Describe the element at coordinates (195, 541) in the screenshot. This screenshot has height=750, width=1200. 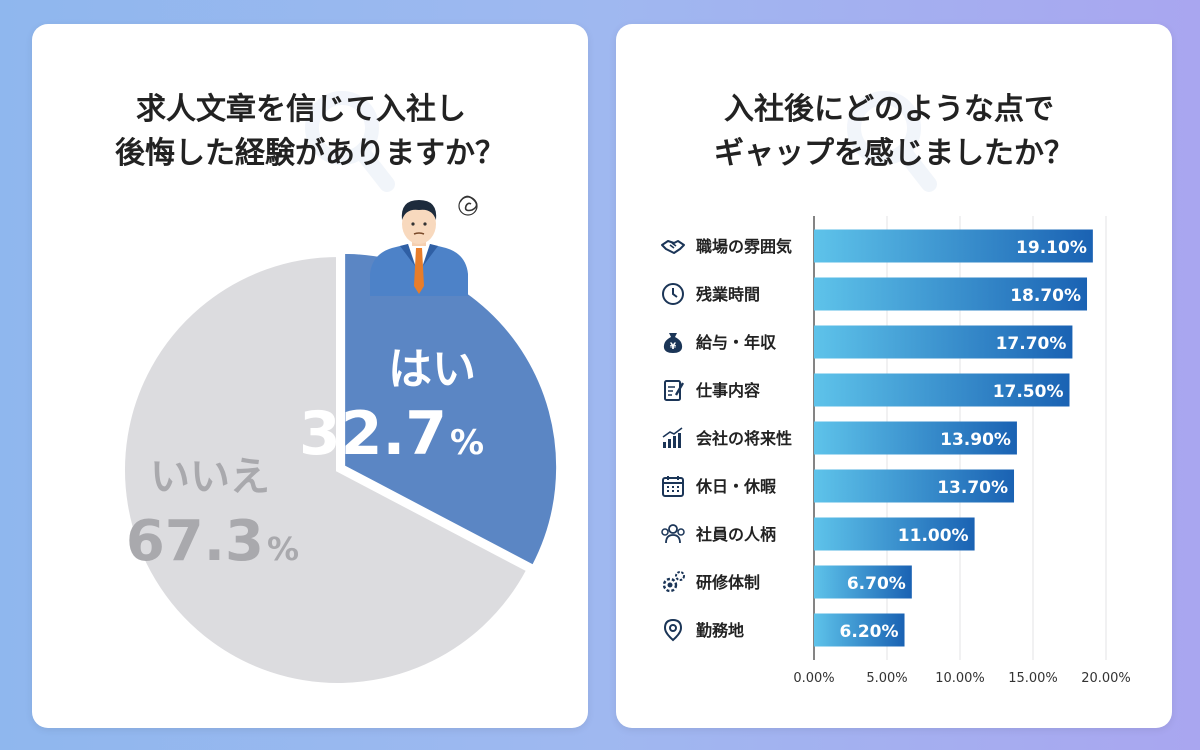
I see `svg-text: 67.3` at that location.